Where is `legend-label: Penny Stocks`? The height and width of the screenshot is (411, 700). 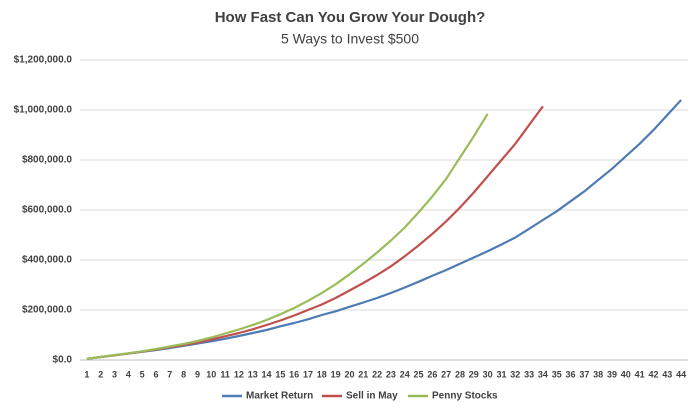
legend-label: Penny Stocks is located at coordinates (465, 396).